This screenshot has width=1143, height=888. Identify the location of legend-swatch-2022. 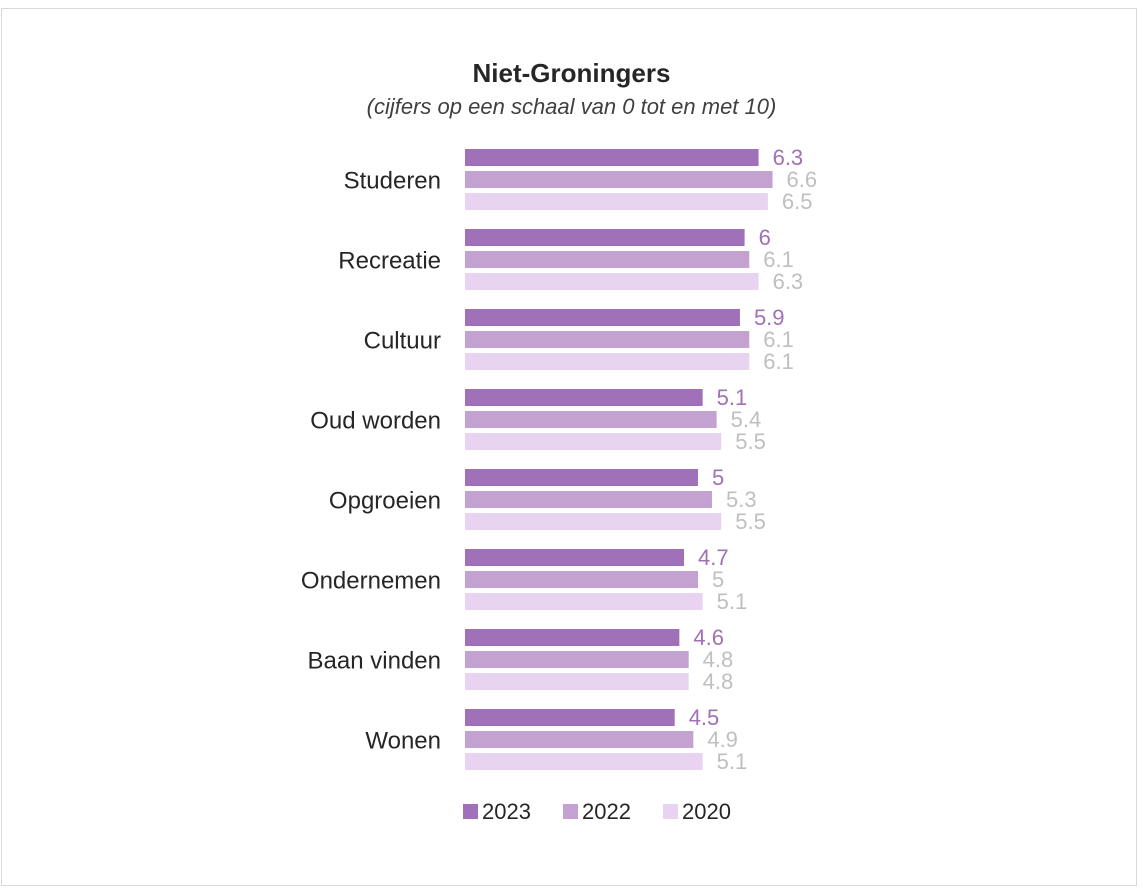
(570, 811).